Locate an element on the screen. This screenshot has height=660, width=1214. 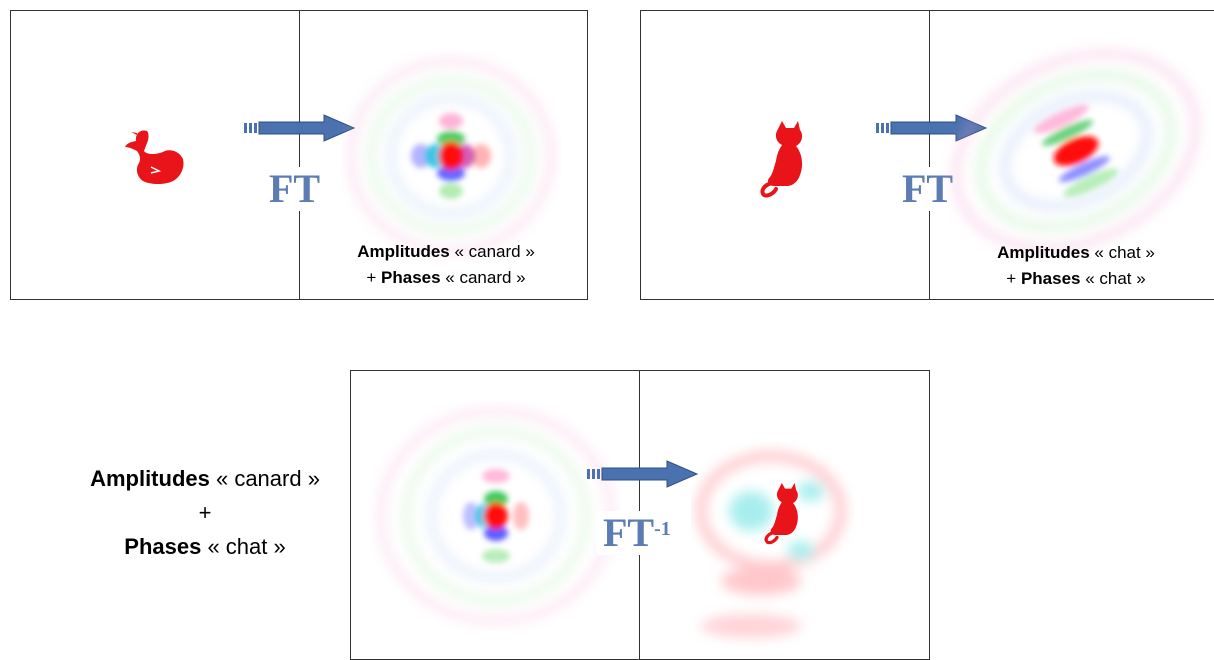
combination-phases: Phases is located at coordinates (163, 546).